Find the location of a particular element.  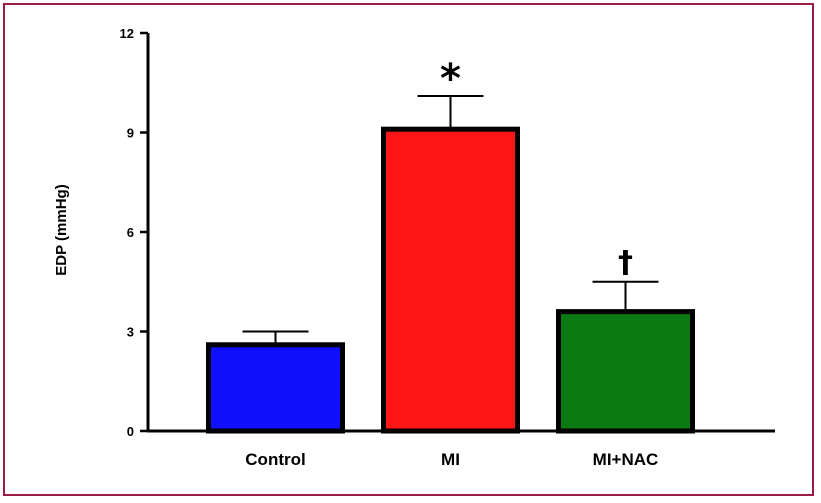

y-tick-label: 6 is located at coordinates (130, 232).